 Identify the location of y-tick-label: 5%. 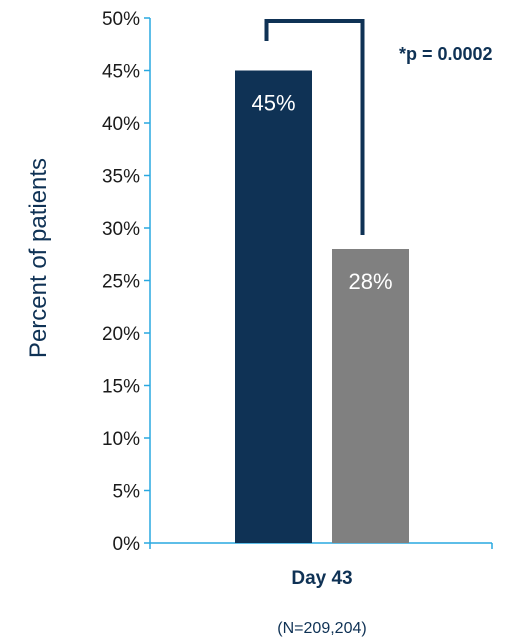
(127, 492).